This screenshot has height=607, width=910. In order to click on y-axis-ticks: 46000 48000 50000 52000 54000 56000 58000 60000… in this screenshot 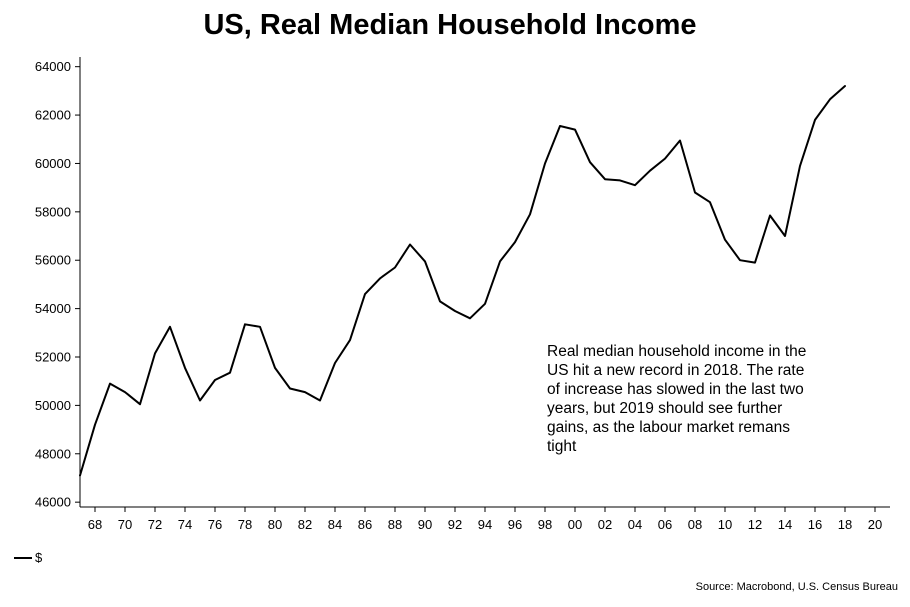, I will do `click(57, 284)`.